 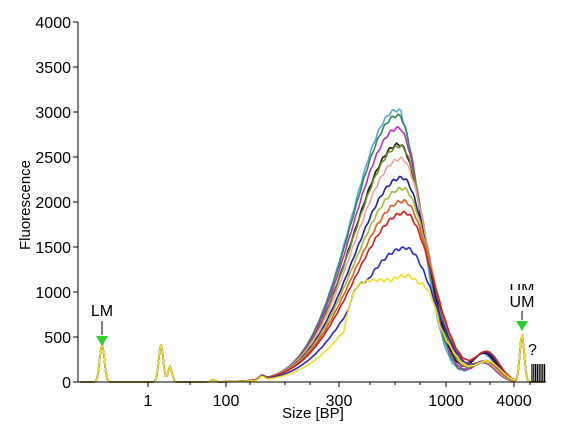 I want to click on y-axis: 0 500 1000 1500 2000 2500 3000 3500 4000, so click(x=57, y=203).